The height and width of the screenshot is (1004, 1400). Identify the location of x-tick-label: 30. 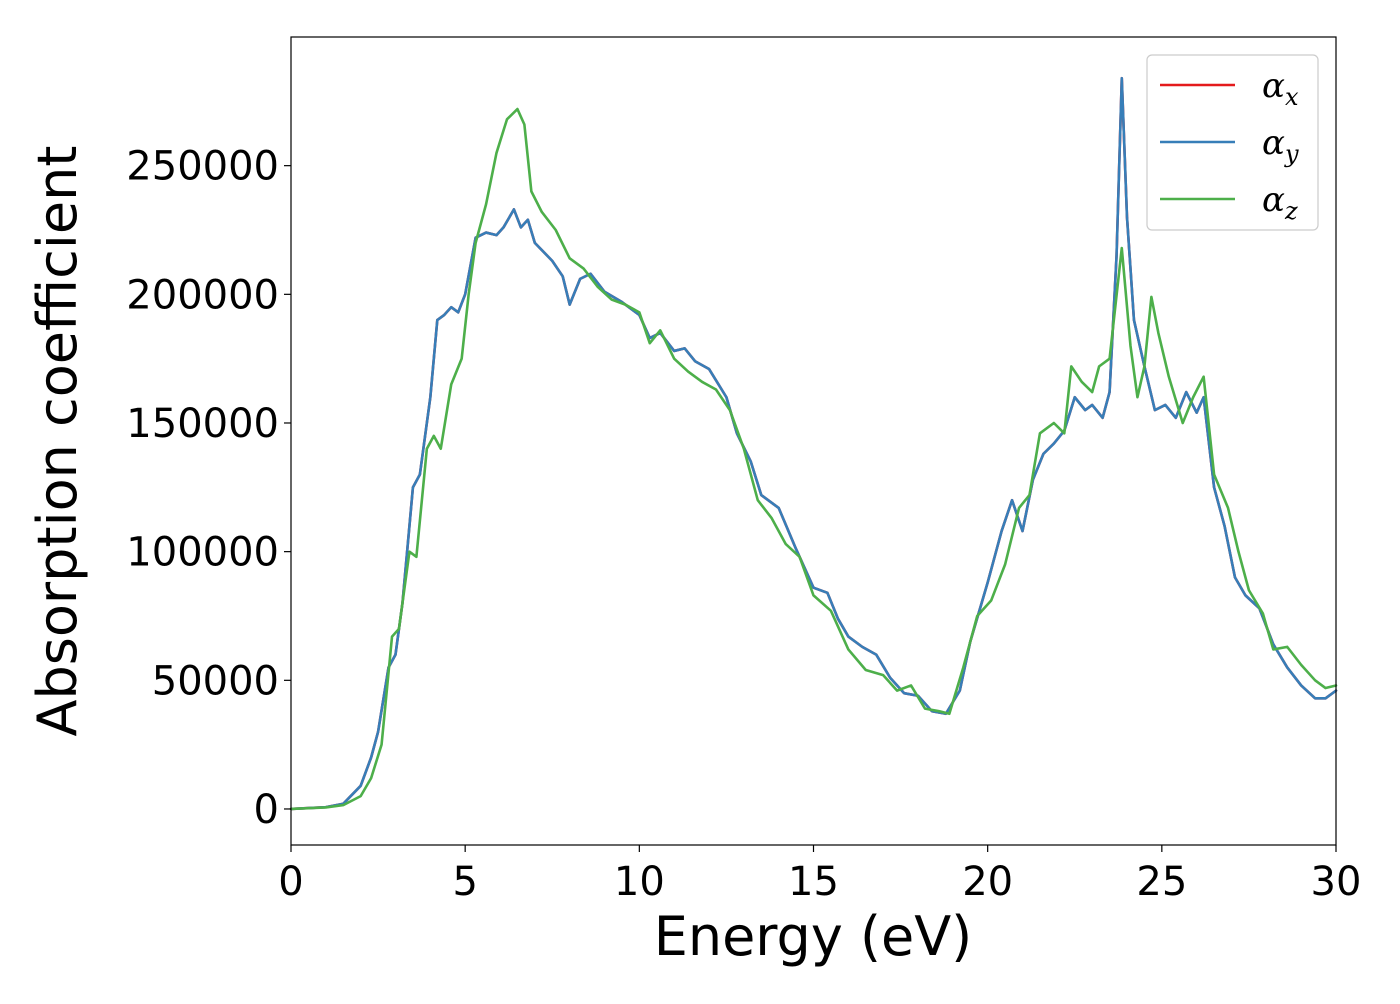
(1336, 882).